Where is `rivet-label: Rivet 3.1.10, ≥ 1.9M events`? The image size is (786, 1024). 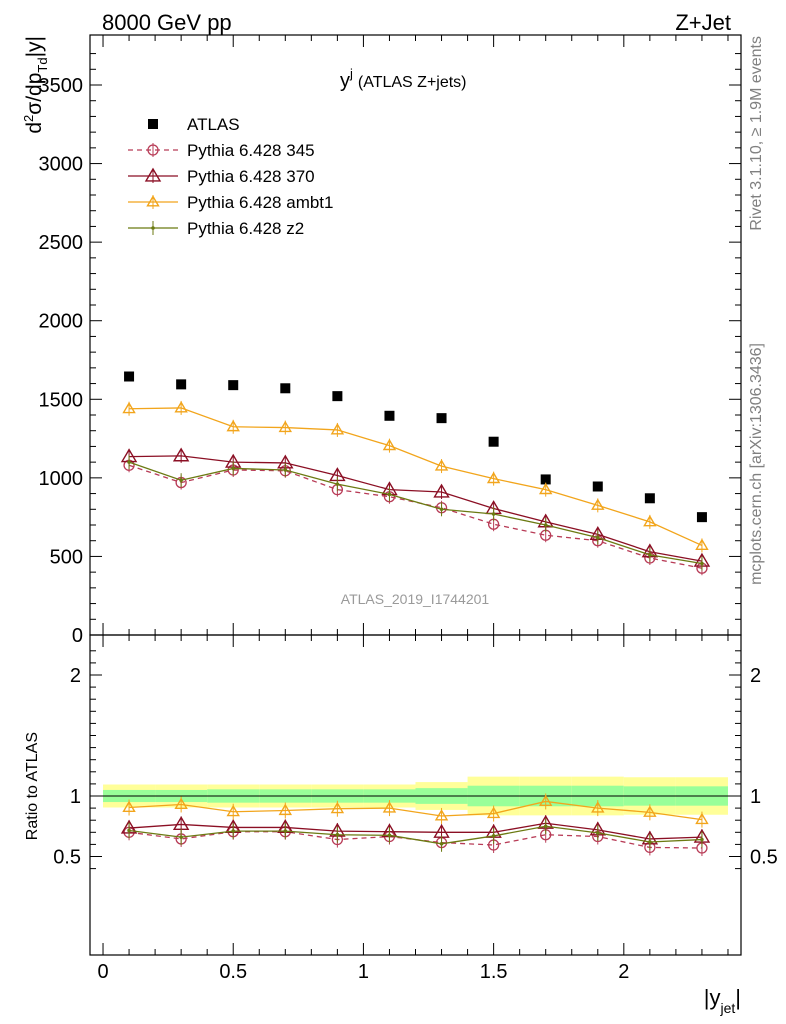
rivet-label: Rivet 3.1.10, ≥ 1.9M events is located at coordinates (756, 133).